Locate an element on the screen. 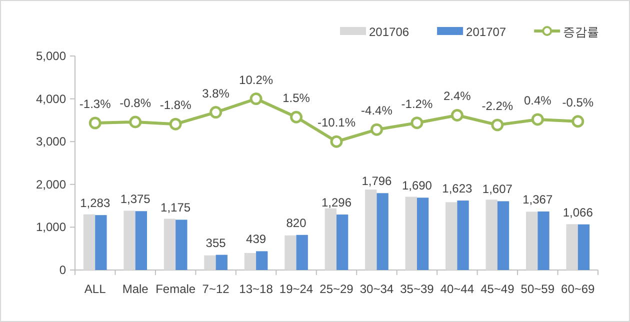  y-tick-label: 1,000 is located at coordinates (51, 227).